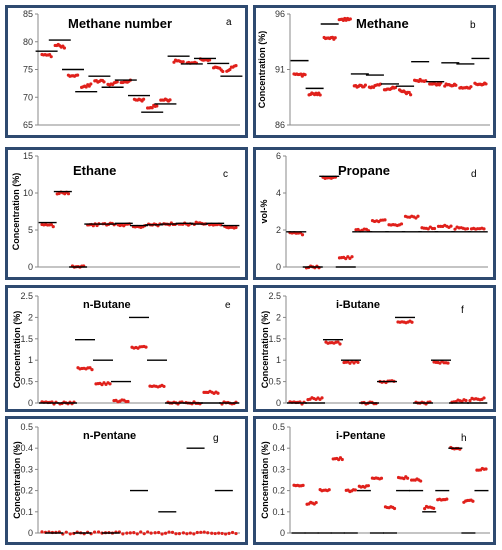 The height and width of the screenshot is (550, 502). Describe the element at coordinates (133, 69) in the screenshot. I see `chart-svg: Methane number a 65 70 75 80 85` at that location.